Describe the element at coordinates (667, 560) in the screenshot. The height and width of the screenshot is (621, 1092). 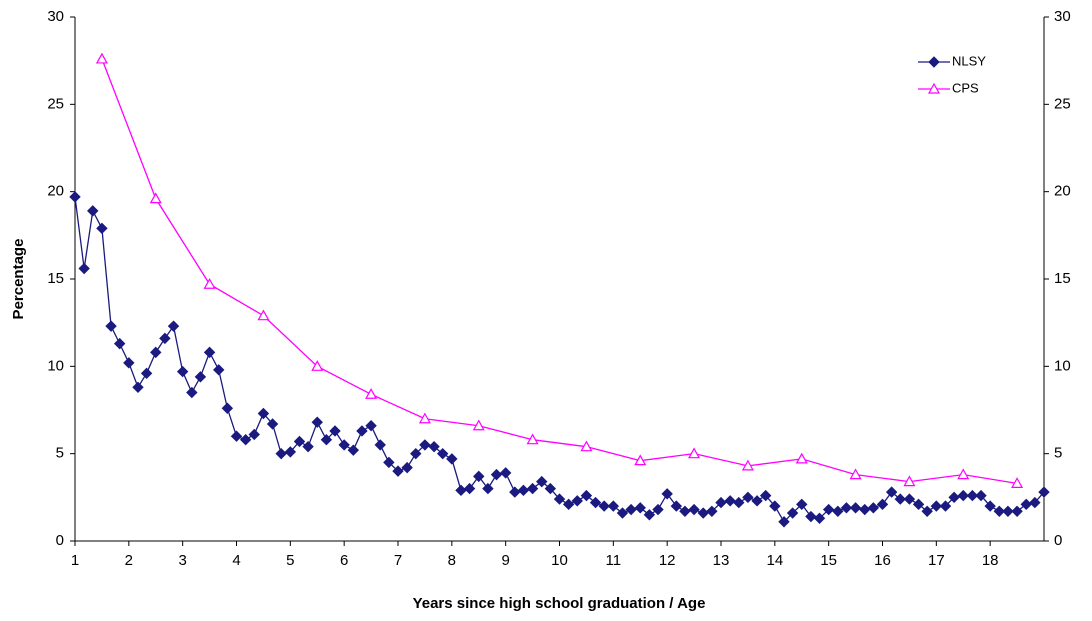
I see `x-tick-label: 12` at that location.